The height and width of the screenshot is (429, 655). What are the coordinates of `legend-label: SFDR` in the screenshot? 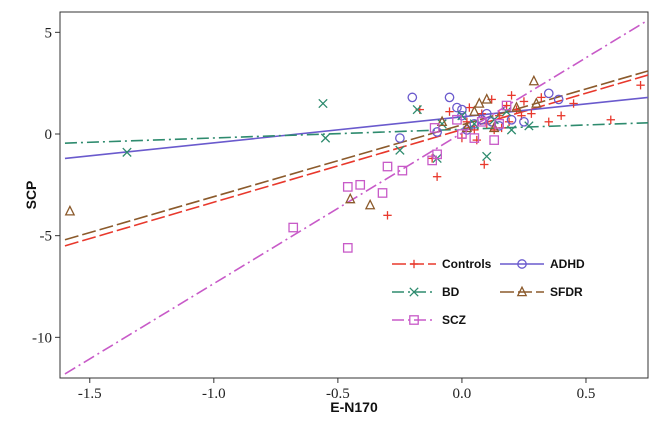 It's located at (566, 292).